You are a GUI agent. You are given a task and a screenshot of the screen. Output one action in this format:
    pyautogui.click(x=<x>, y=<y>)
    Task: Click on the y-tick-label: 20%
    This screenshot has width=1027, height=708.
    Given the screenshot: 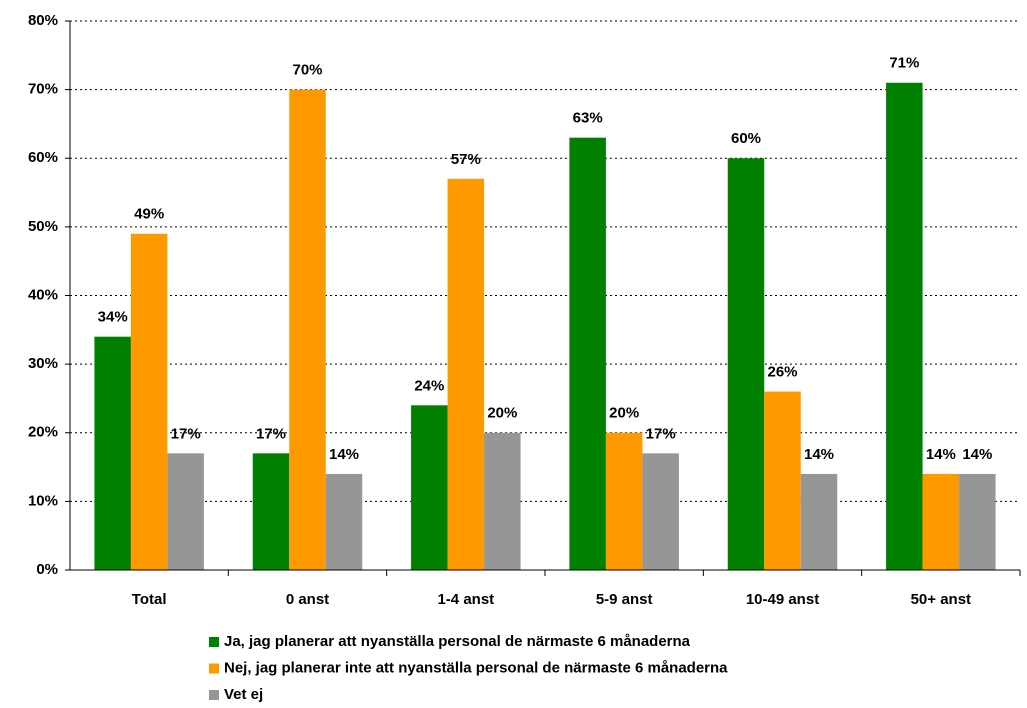 What is the action you would take?
    pyautogui.click(x=43, y=432)
    